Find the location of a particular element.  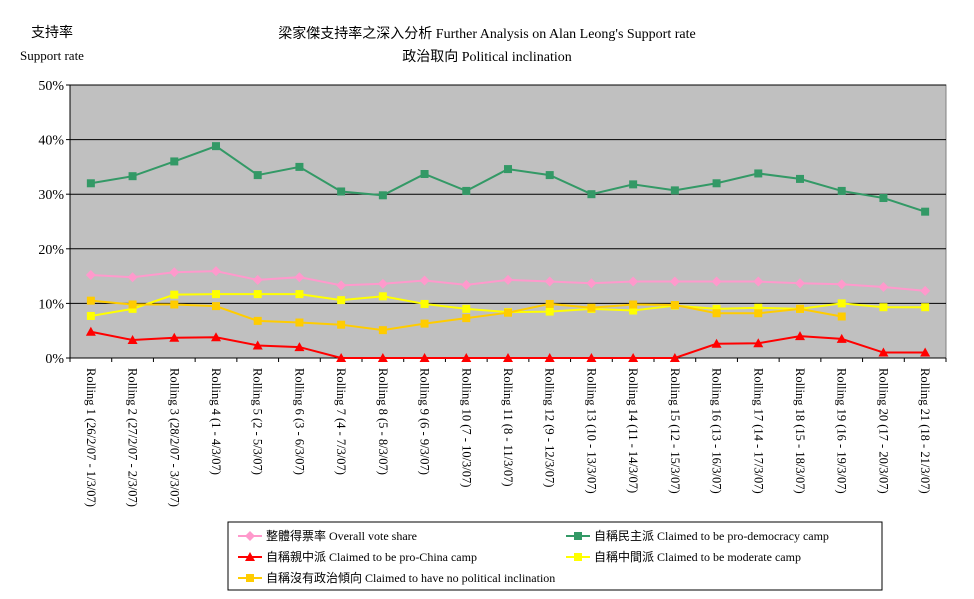

y-axis-label-zh: 支持率 is located at coordinates (52, 32).